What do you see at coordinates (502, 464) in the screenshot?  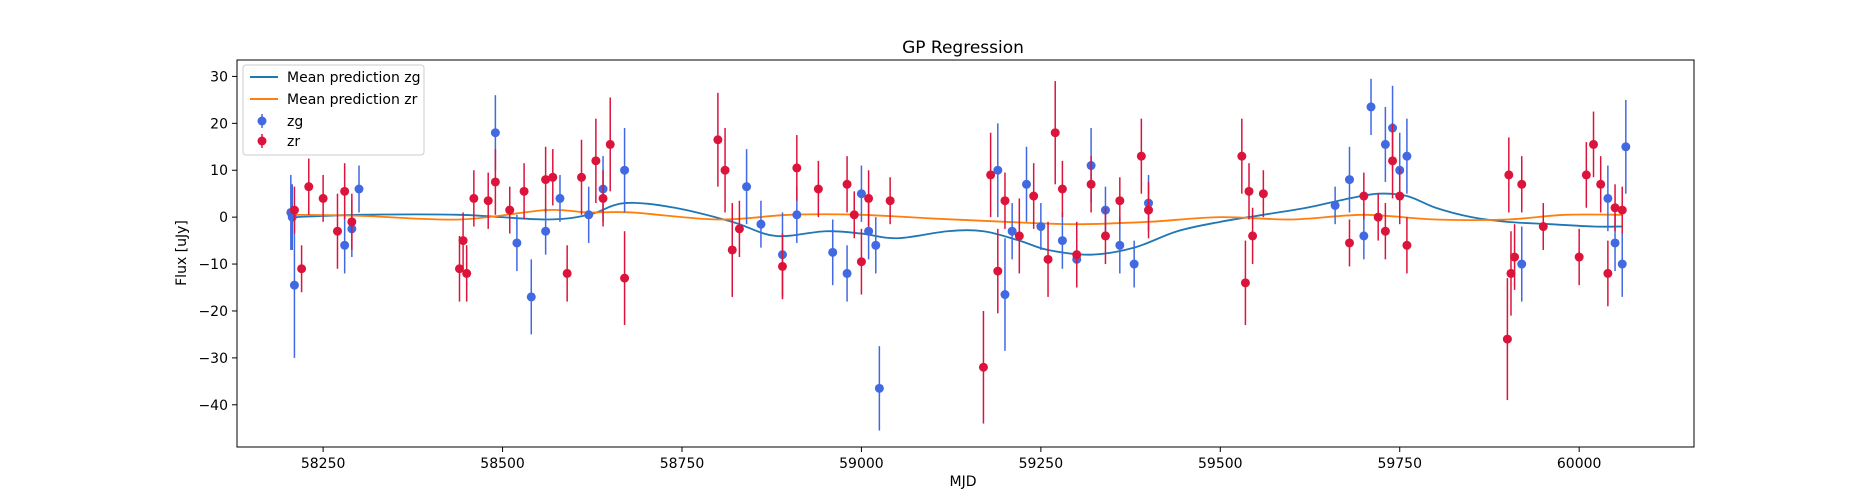 I see `x-tick-label: 58500` at bounding box center [502, 464].